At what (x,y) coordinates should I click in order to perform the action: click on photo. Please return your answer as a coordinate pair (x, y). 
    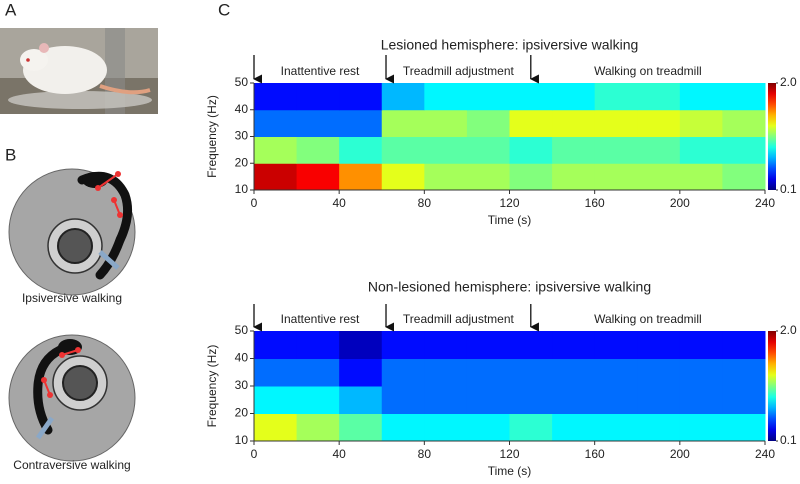
    Looking at the image, I should click on (79, 71).